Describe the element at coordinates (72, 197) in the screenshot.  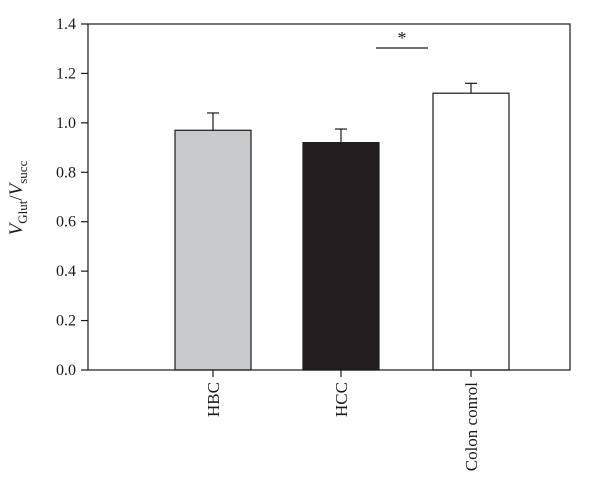
I see `y-axis-ticks: 0.0 0.2 0.4 0.6 0.8 1.0 1.2 1.4` at that location.